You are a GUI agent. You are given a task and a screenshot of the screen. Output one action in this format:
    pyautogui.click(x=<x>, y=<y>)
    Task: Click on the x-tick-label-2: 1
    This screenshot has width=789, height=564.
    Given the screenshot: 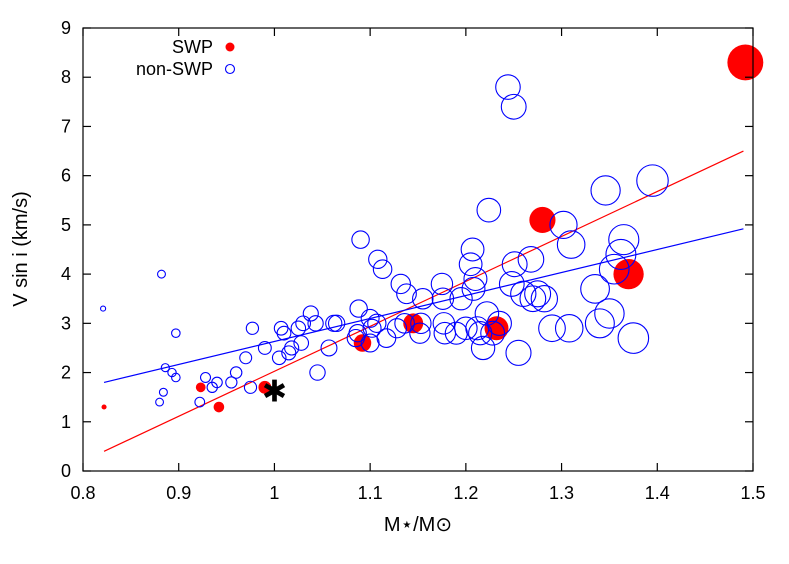 What is the action you would take?
    pyautogui.click(x=274, y=493)
    